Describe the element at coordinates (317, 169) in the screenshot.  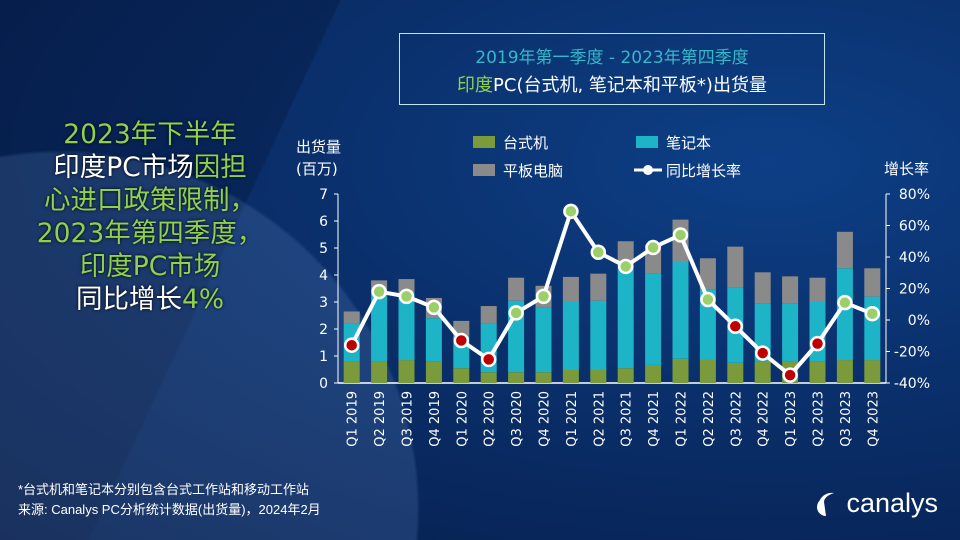
I see `y-axis-unit: (百万)` at that location.